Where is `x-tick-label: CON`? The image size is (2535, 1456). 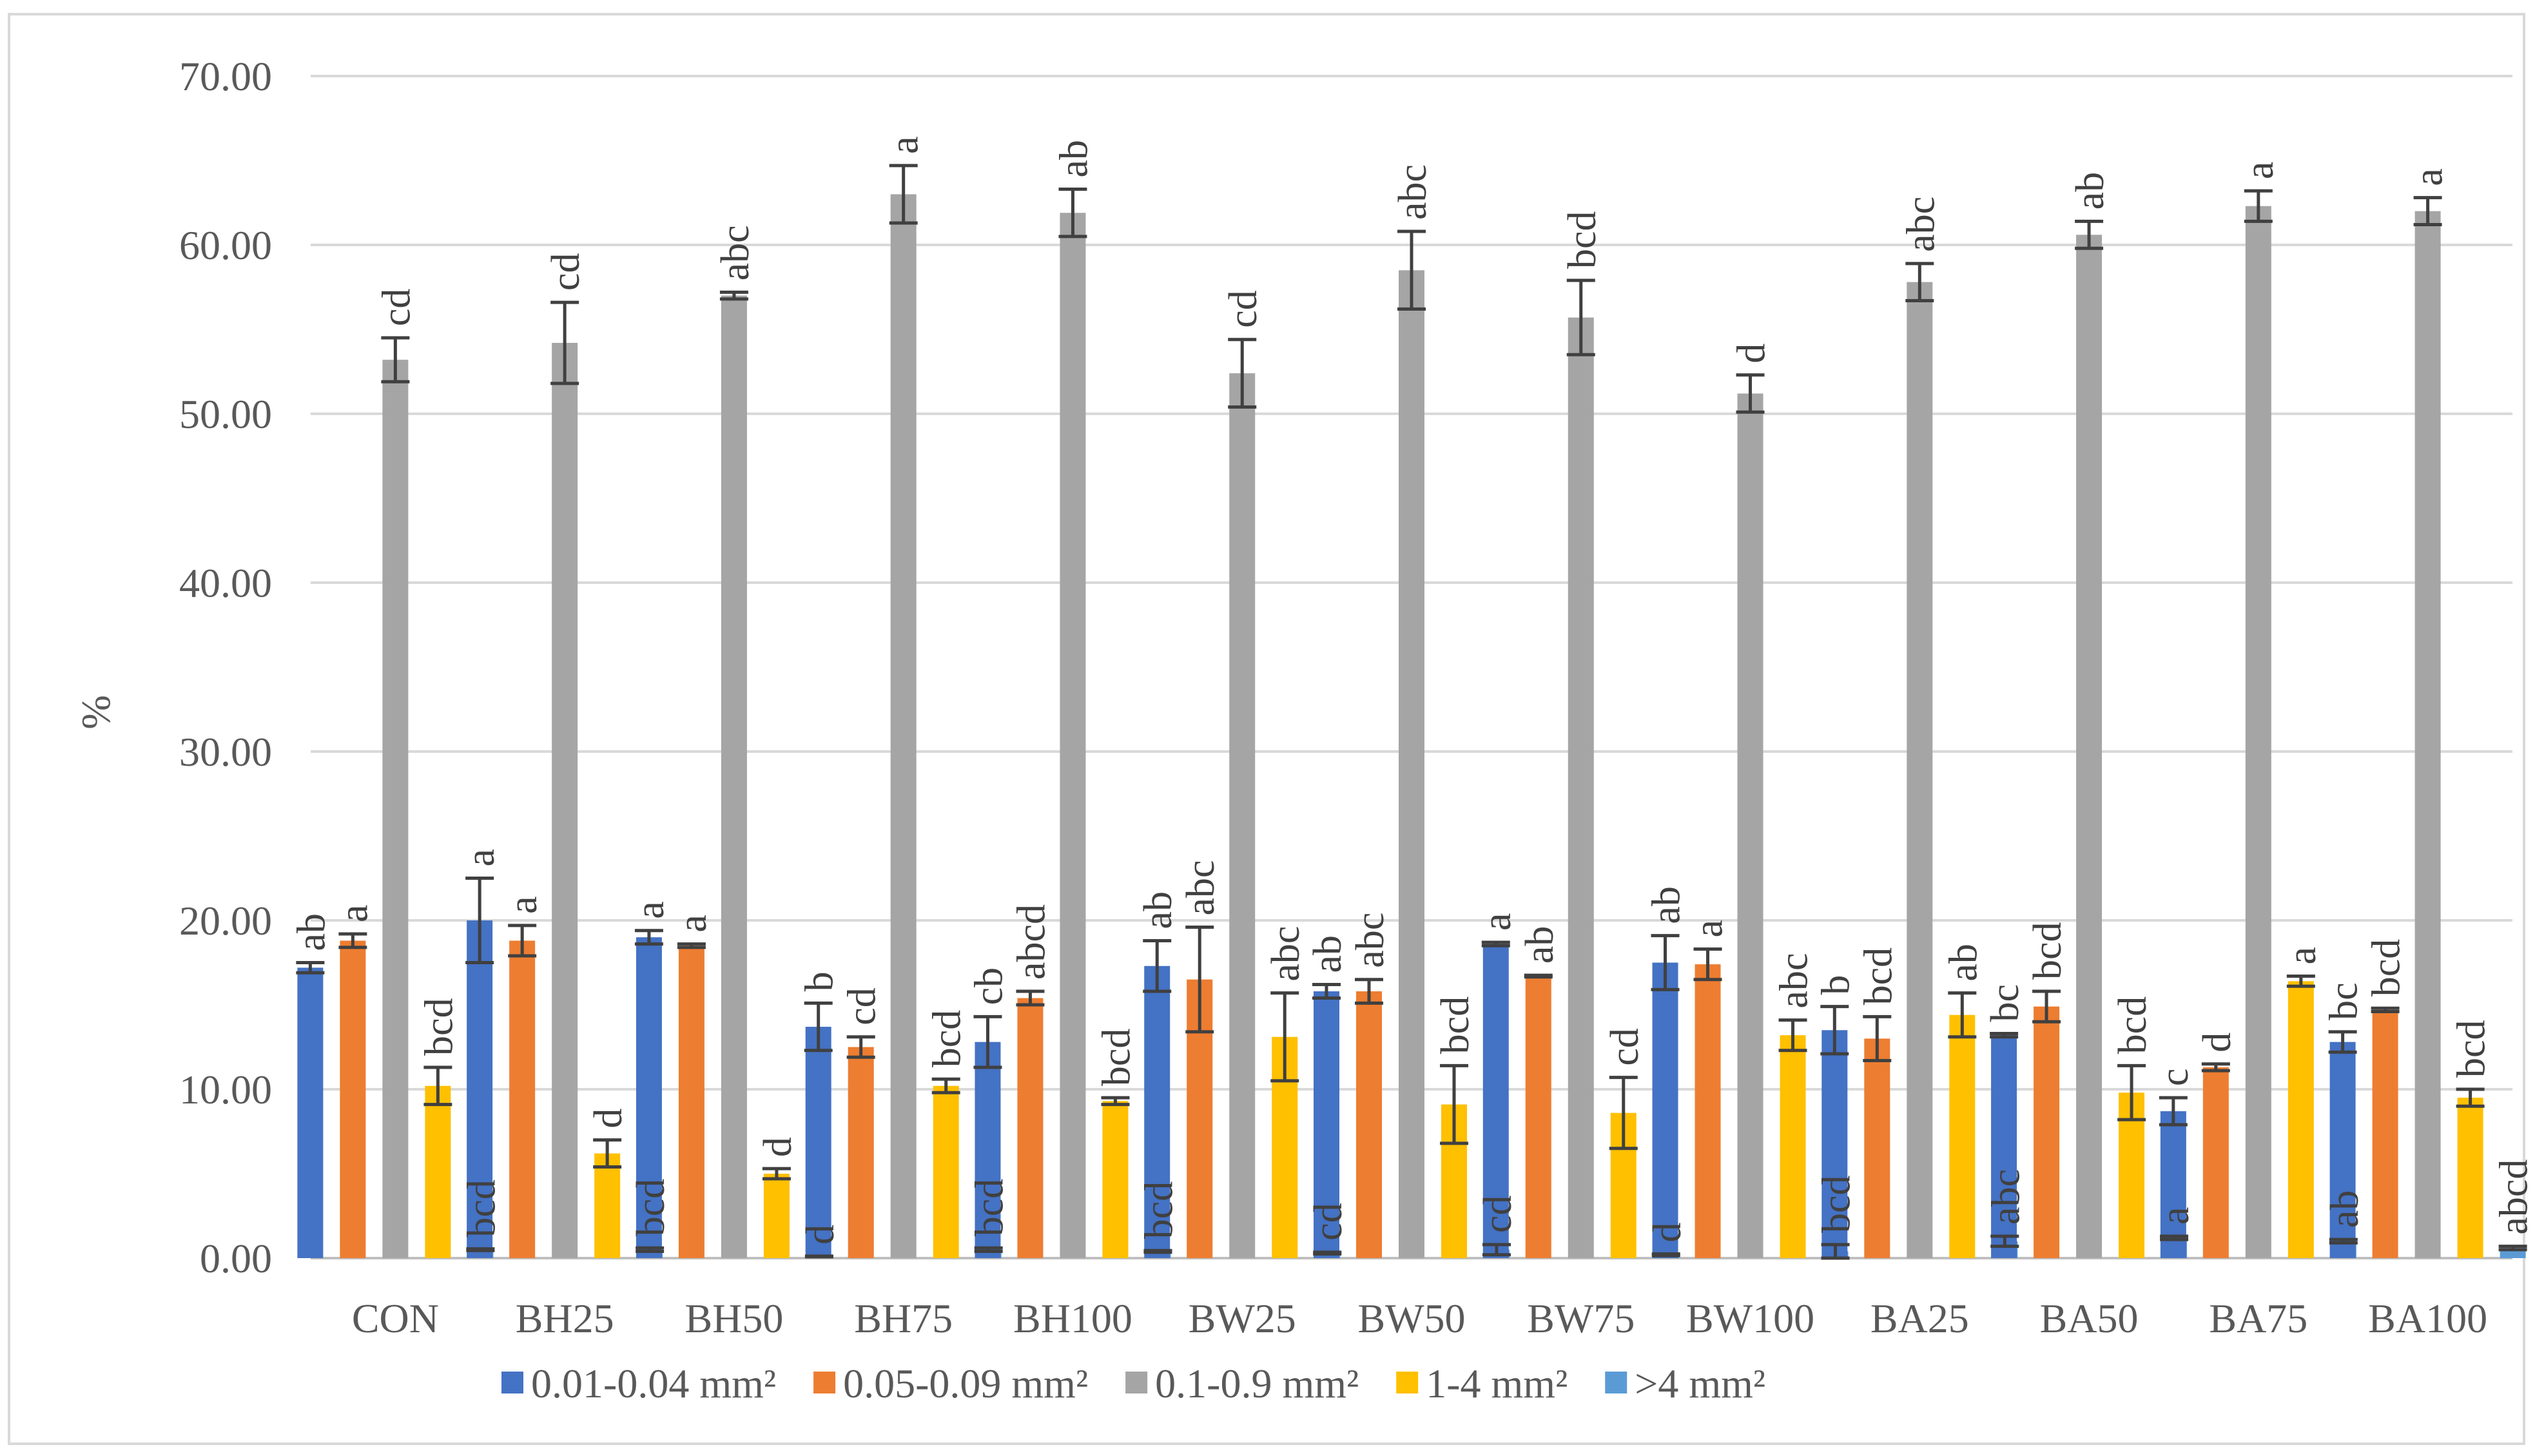 x-tick-label: CON is located at coordinates (395, 1318).